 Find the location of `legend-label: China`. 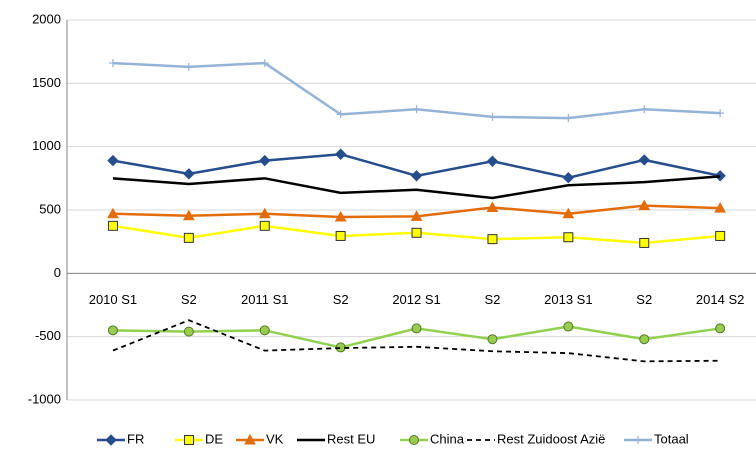

legend-label: China is located at coordinates (447, 438).